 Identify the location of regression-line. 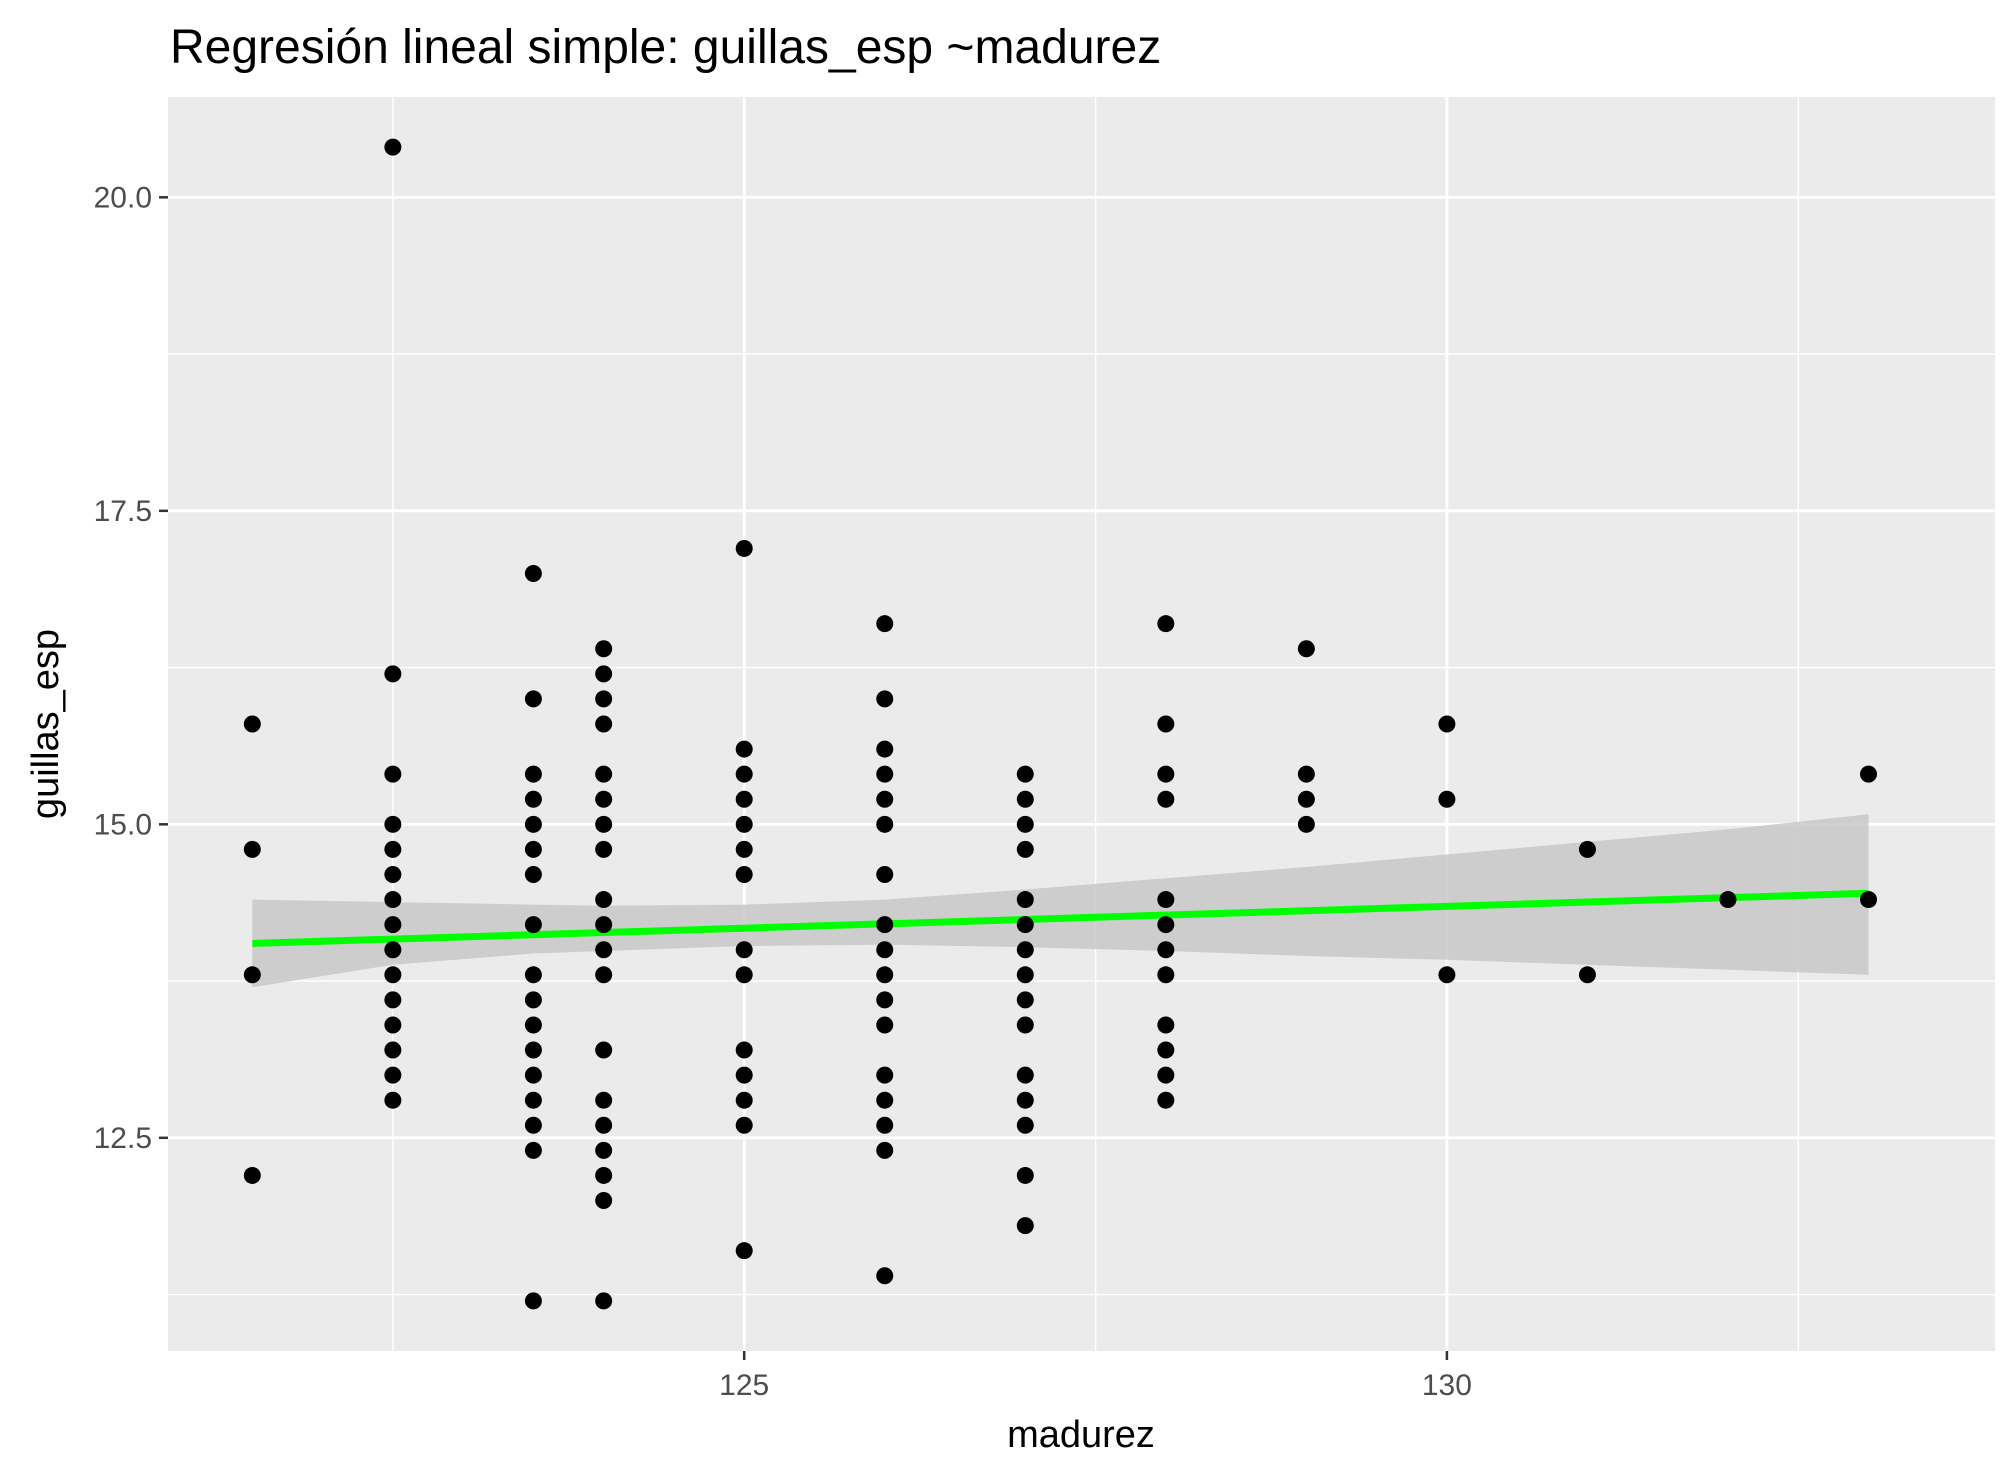
(1060, 918).